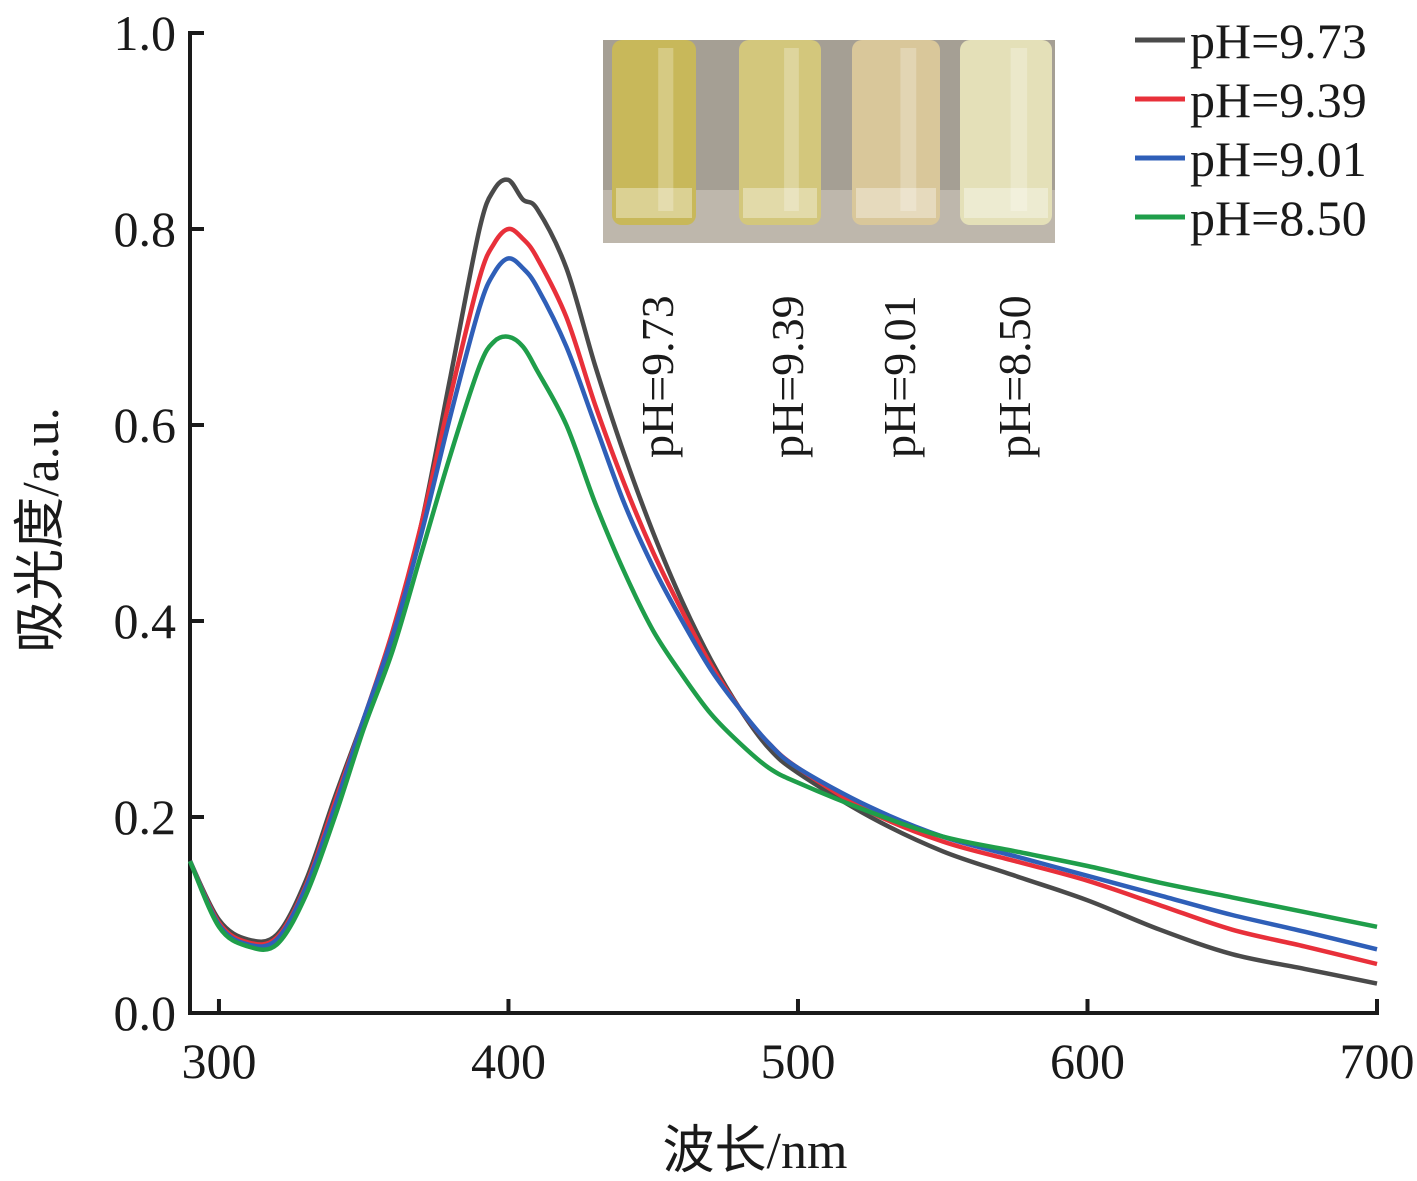 This screenshot has height=1181, width=1417. What do you see at coordinates (145, 425) in the screenshot?
I see `y-tick-label: 0.6` at bounding box center [145, 425].